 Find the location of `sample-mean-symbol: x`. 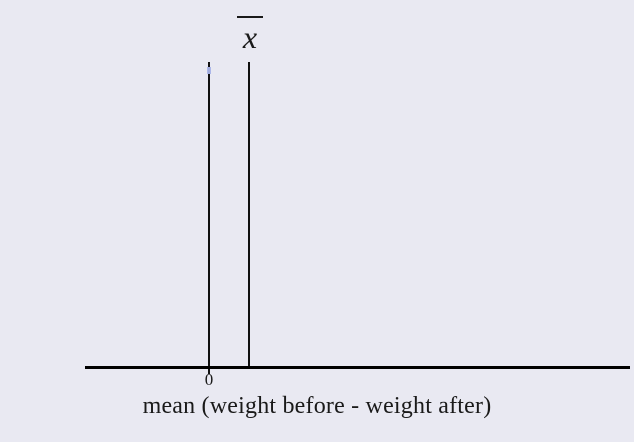

sample-mean-symbol: x is located at coordinates (250, 34).